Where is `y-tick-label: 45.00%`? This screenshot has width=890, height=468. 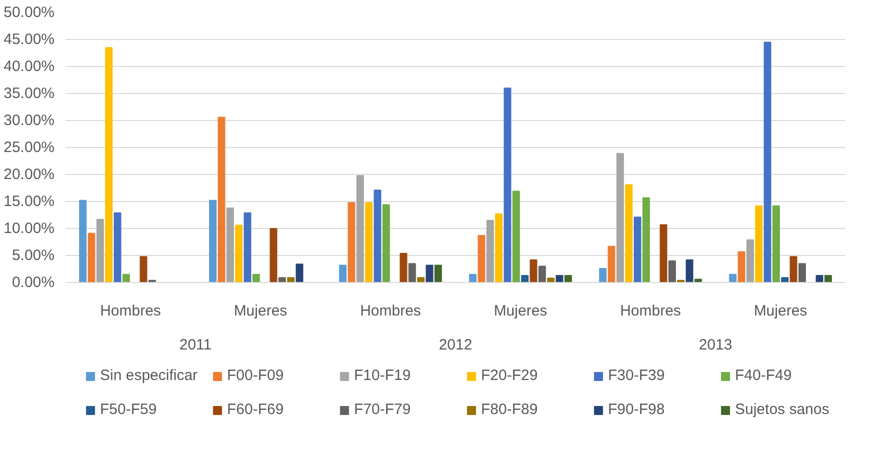
y-tick-label: 45.00% is located at coordinates (29, 39).